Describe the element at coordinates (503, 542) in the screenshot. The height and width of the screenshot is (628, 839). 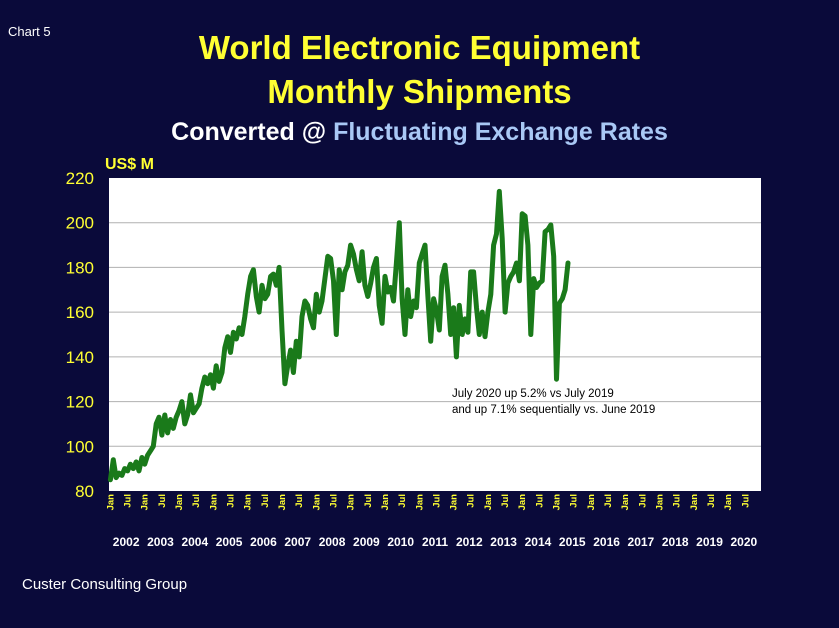
I see `year-label: 2013` at that location.